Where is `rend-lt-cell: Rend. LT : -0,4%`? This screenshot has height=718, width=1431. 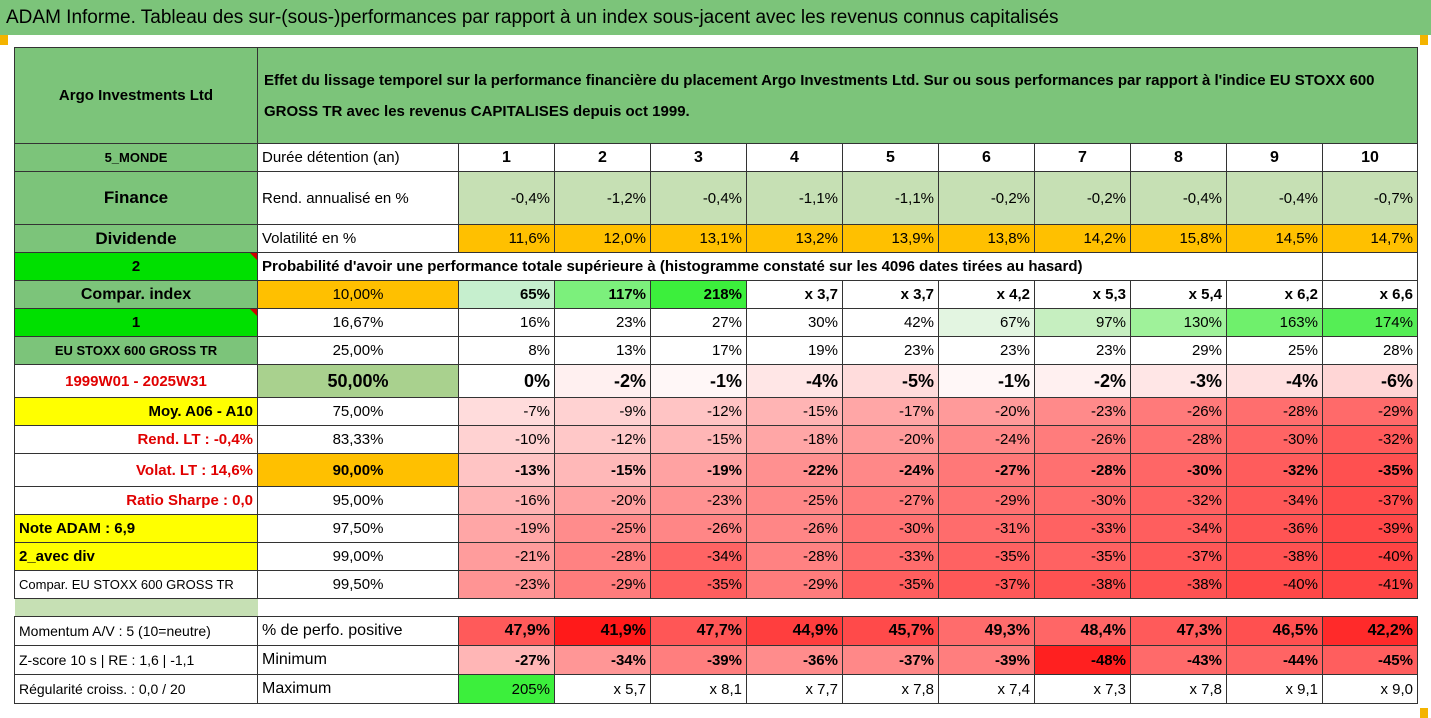
rend-lt-cell: Rend. LT : -0,4% is located at coordinates (136, 439).